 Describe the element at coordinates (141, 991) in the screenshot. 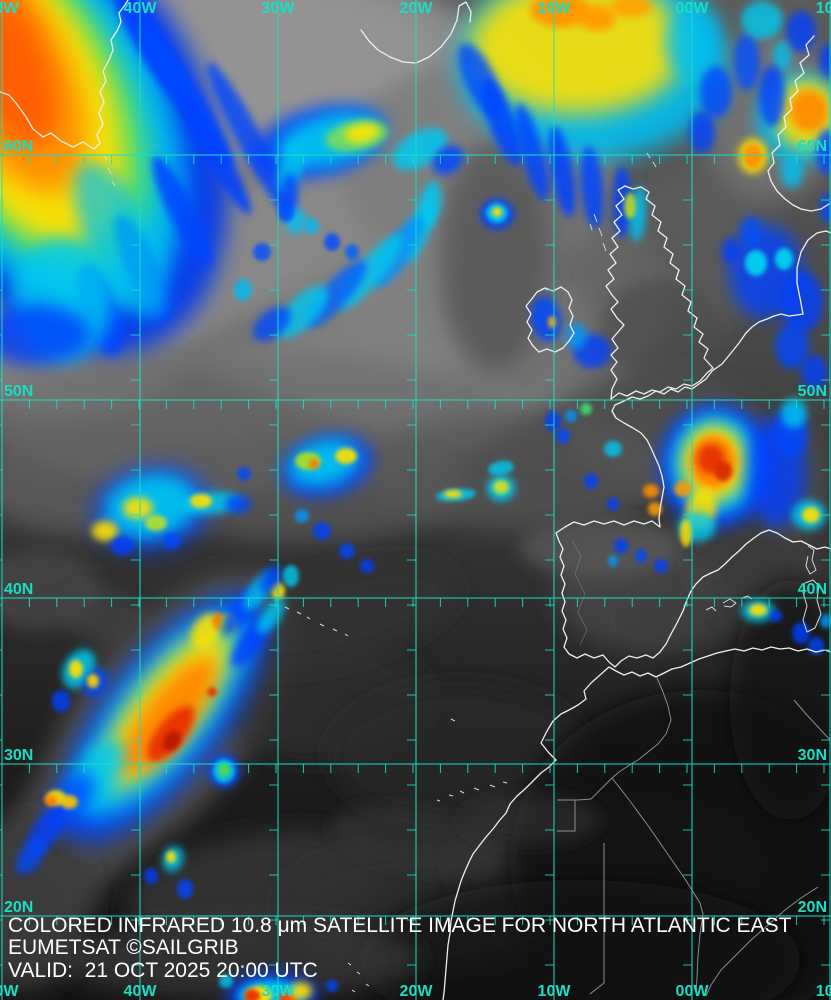

I see `lon-label-bottom: 40W` at that location.